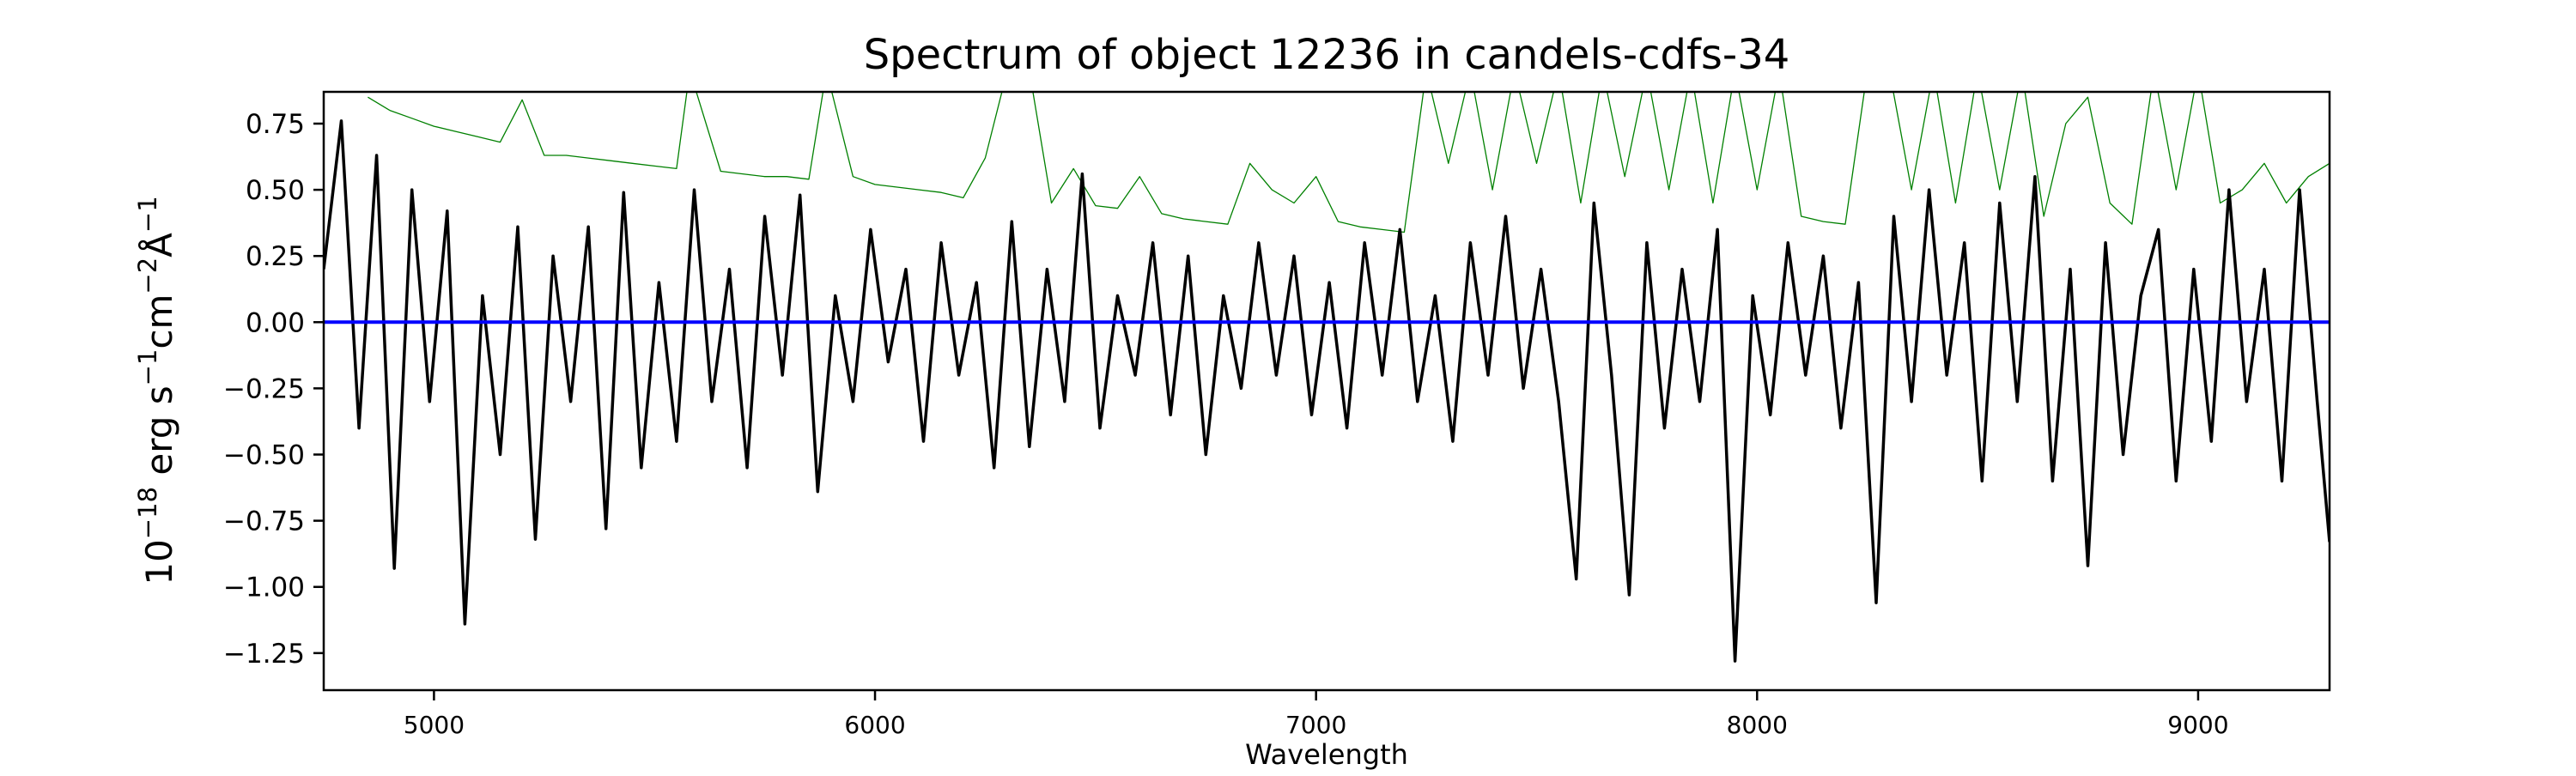  What do you see at coordinates (264, 521) in the screenshot?
I see `y-tick-label: −0.75` at bounding box center [264, 521].